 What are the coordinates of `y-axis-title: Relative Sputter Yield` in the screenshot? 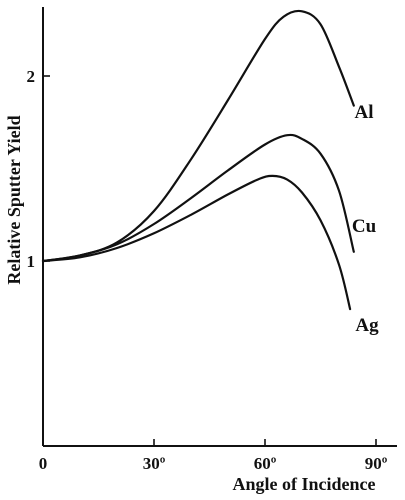 It's located at (14, 199).